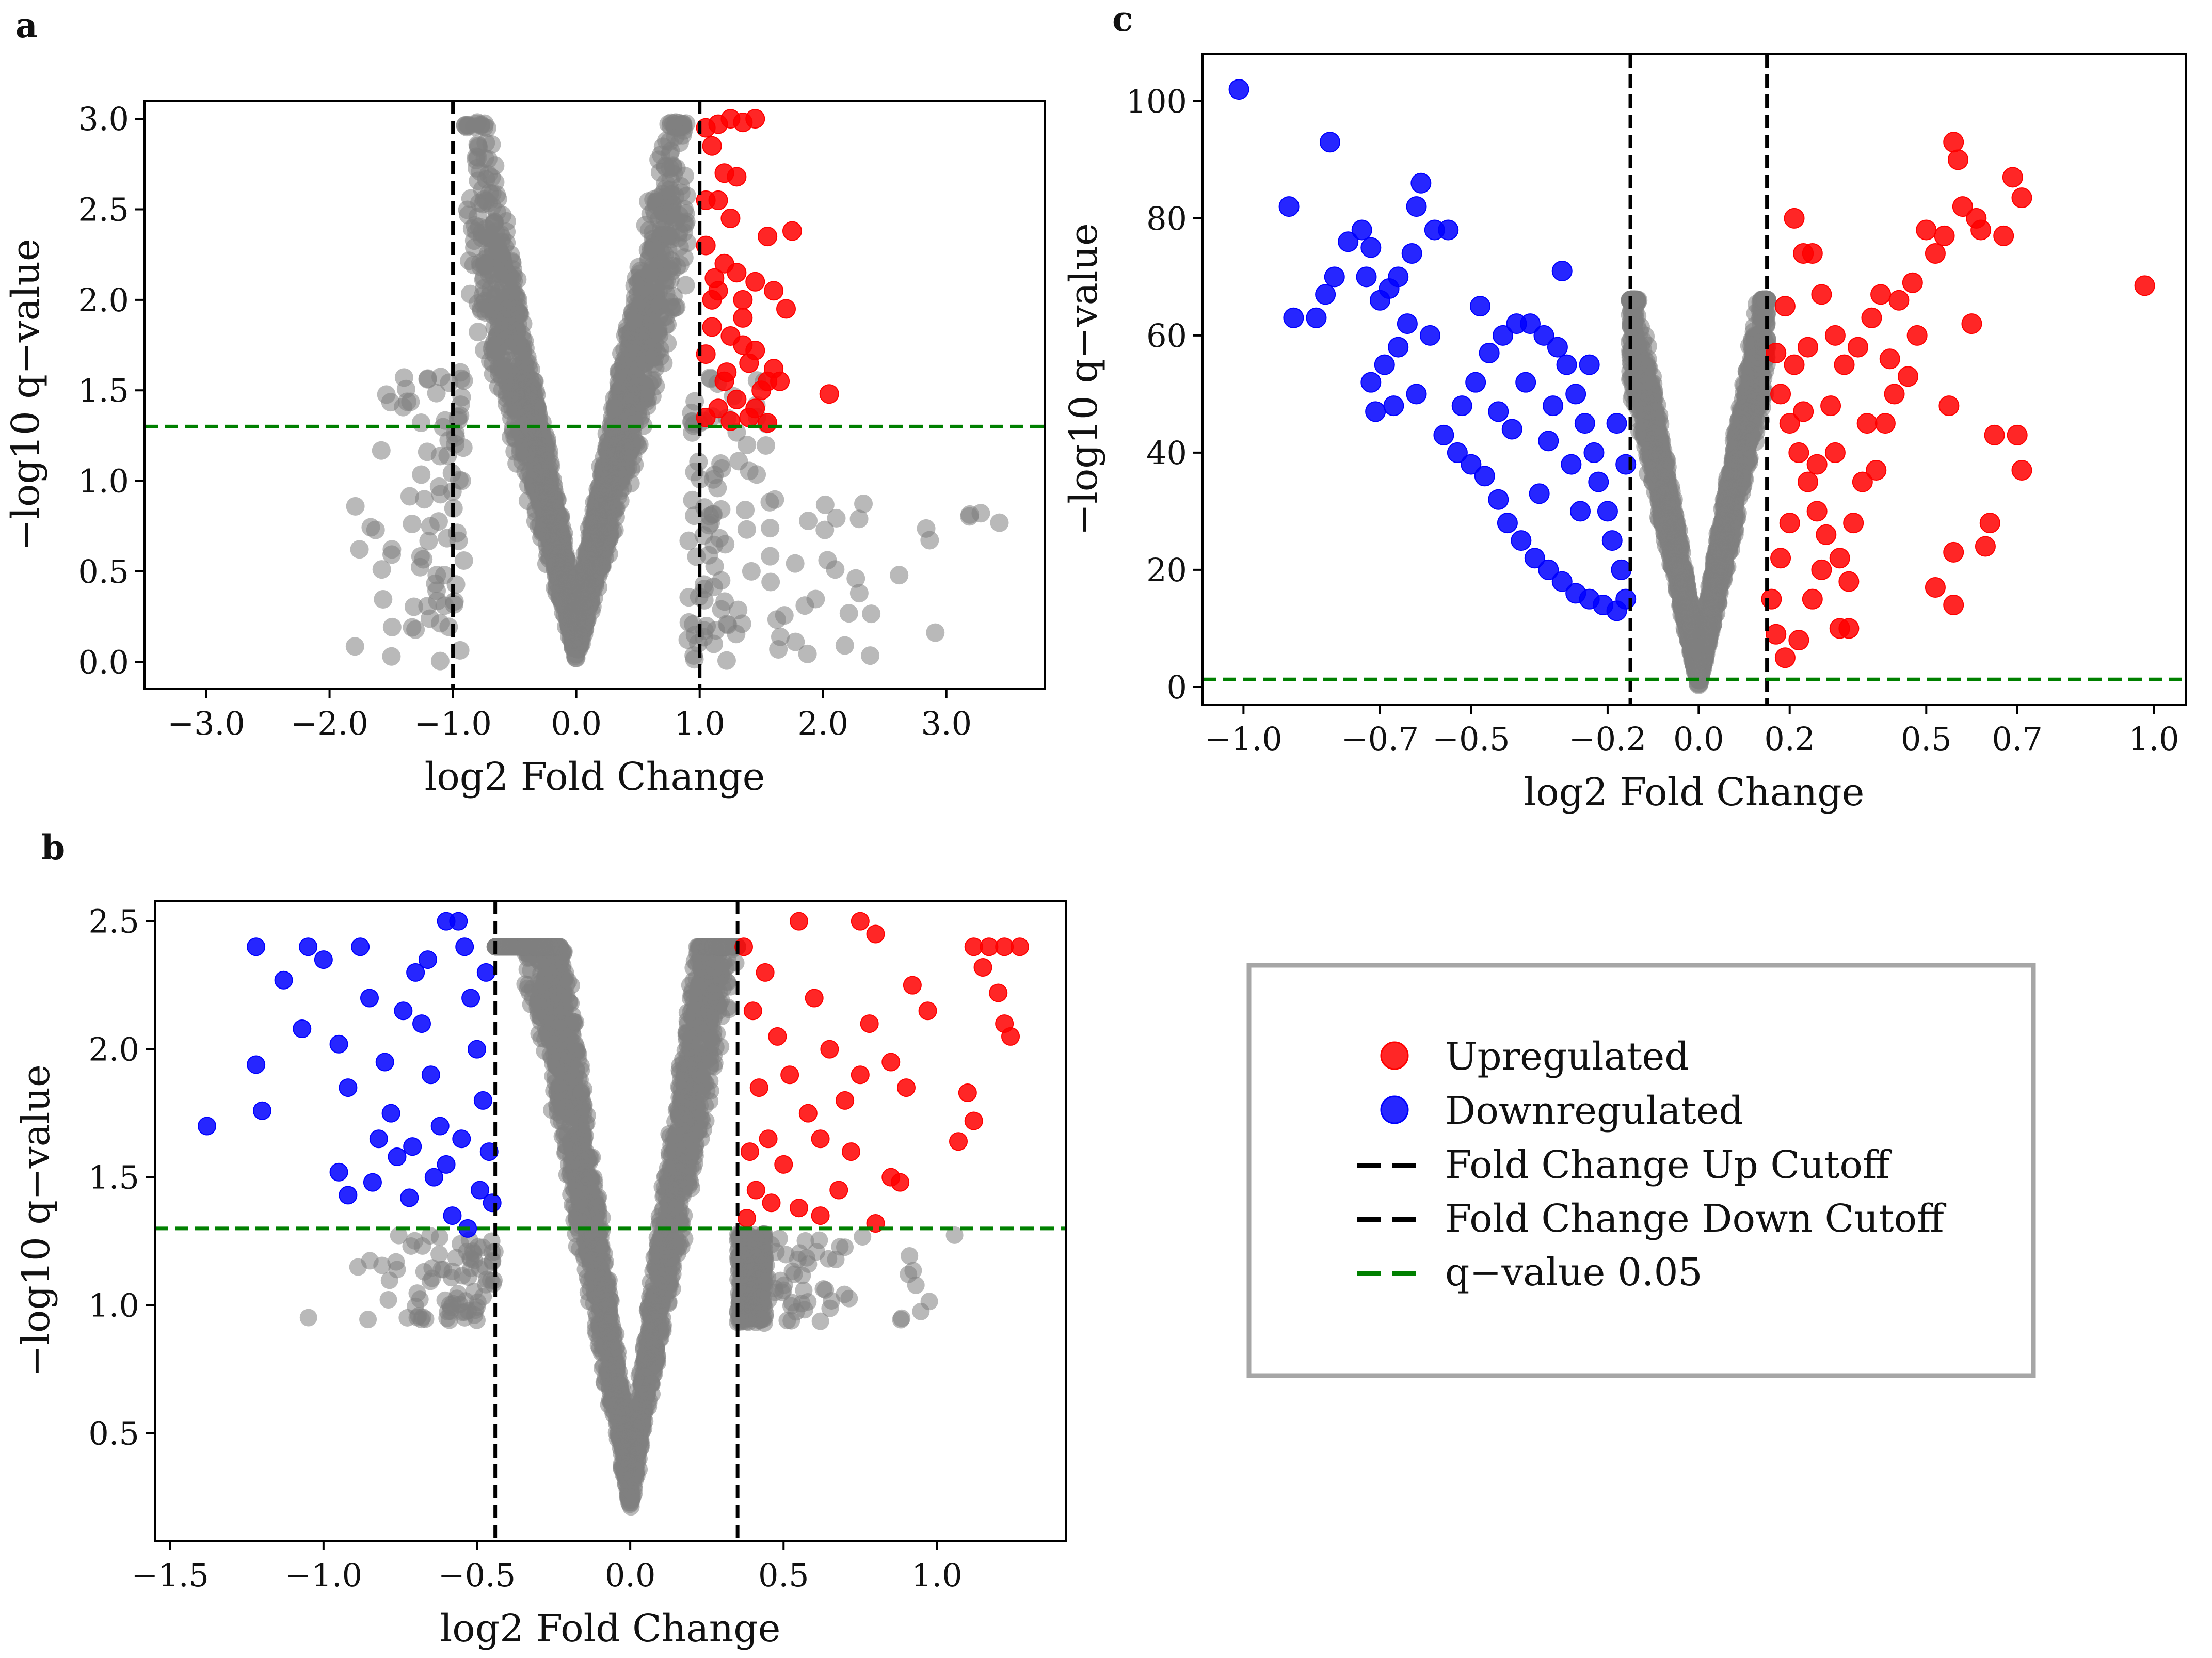 This screenshot has width=2212, height=1658. What do you see at coordinates (699, 723) in the screenshot?
I see `x-tick-label: 1.0` at bounding box center [699, 723].